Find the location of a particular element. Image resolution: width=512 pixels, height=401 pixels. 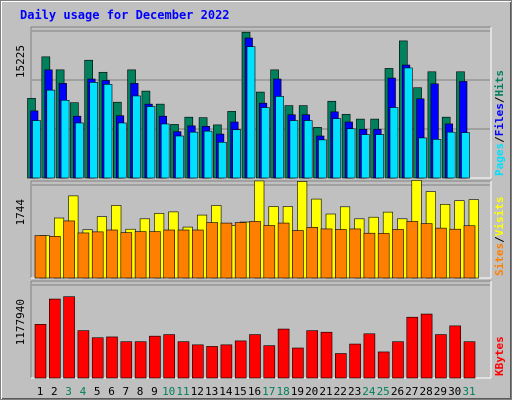

day-label: 29 is located at coordinates (440, 391).